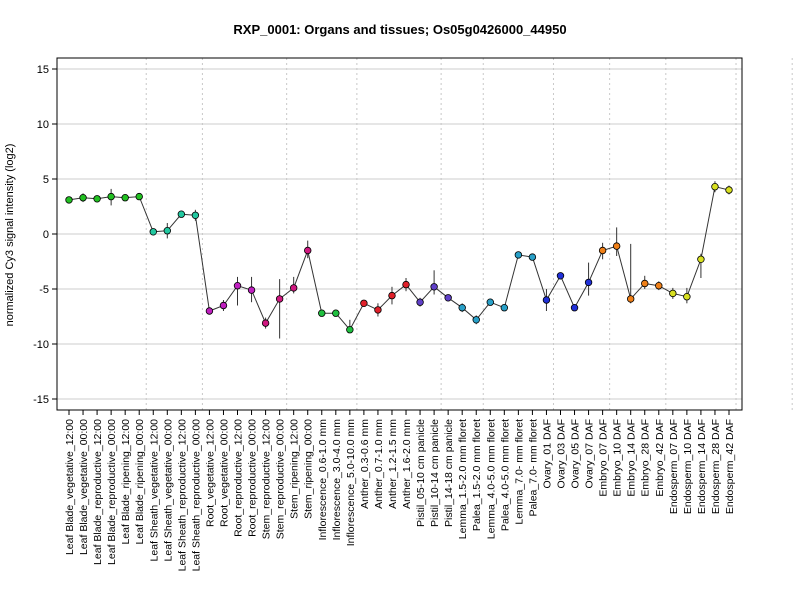  What do you see at coordinates (421, 473) in the screenshot?
I see `x-tick-label: Pistil_05-10 cm panicle` at bounding box center [421, 473].